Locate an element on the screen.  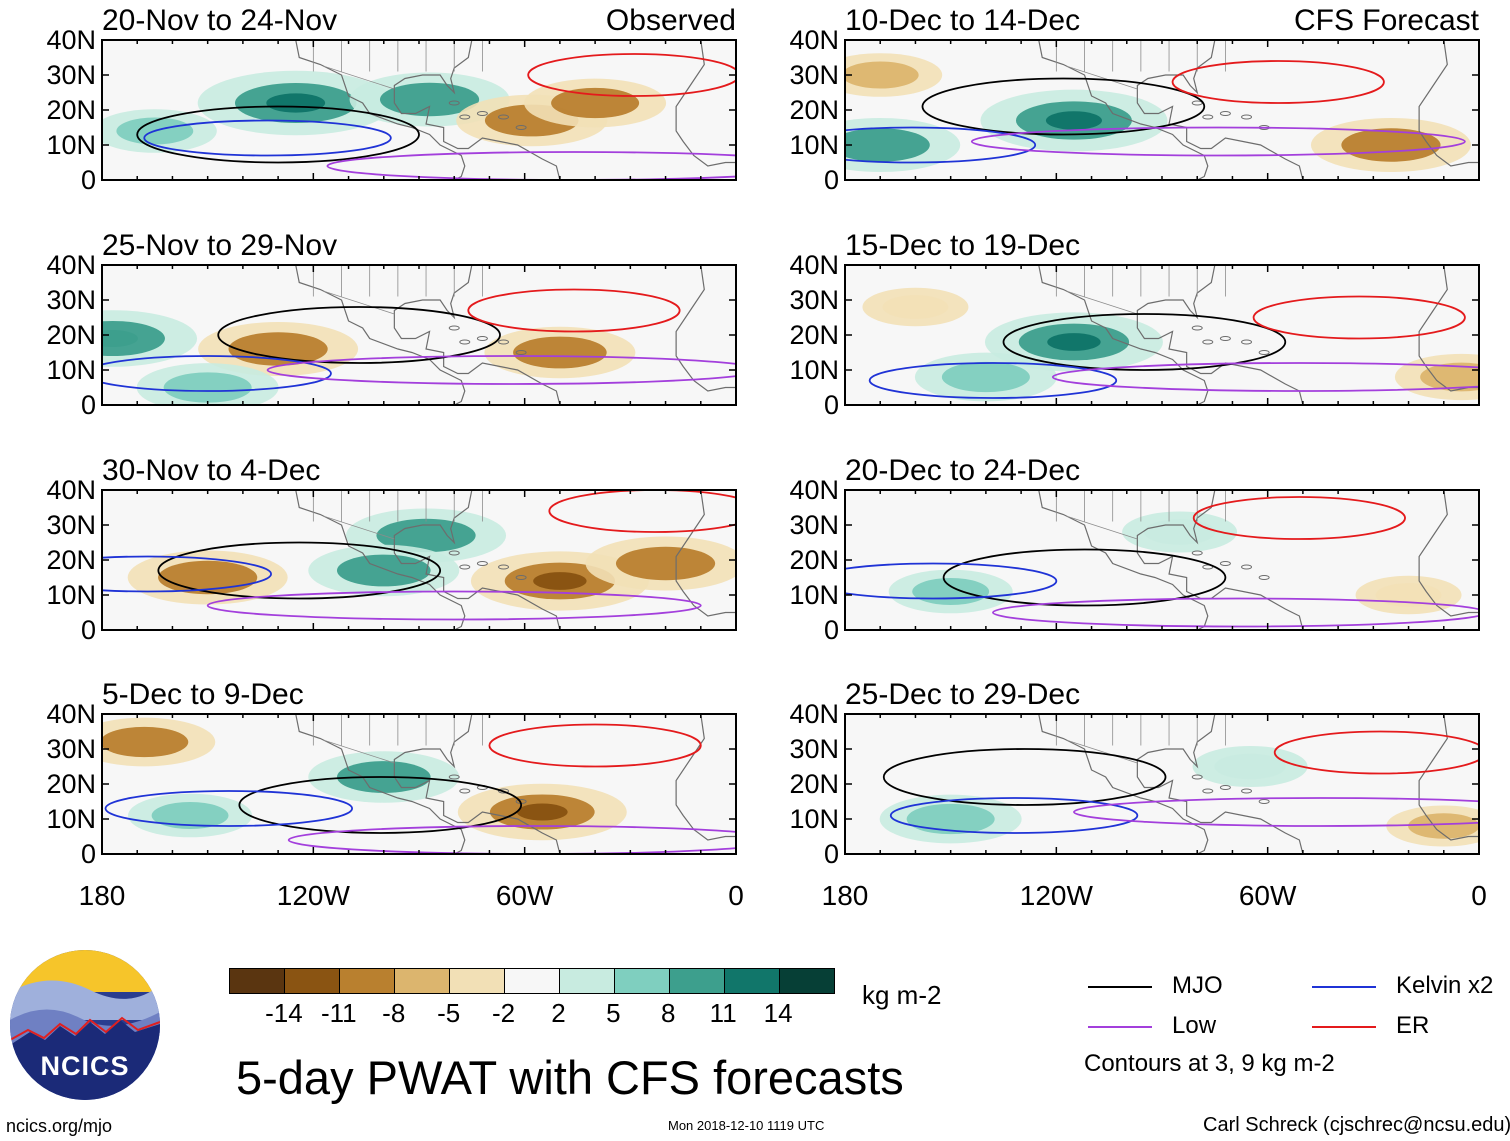
footer-timestamp: Mon 2018-12-10 1119 UTC is located at coordinates (746, 1125).